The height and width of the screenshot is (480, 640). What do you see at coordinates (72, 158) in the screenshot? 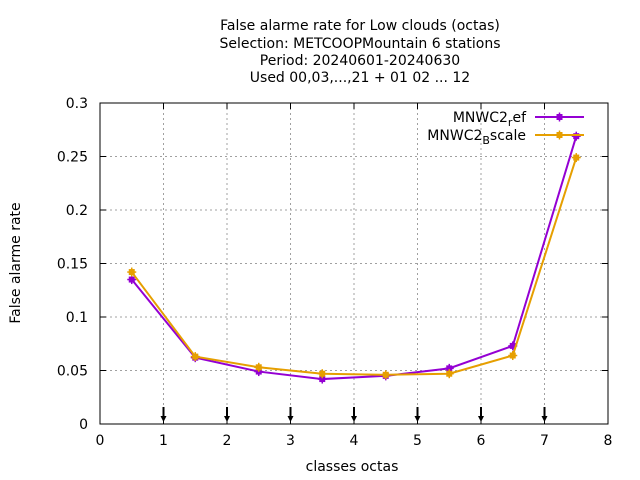
I see `y-tick-label: 0.25` at bounding box center [72, 158].